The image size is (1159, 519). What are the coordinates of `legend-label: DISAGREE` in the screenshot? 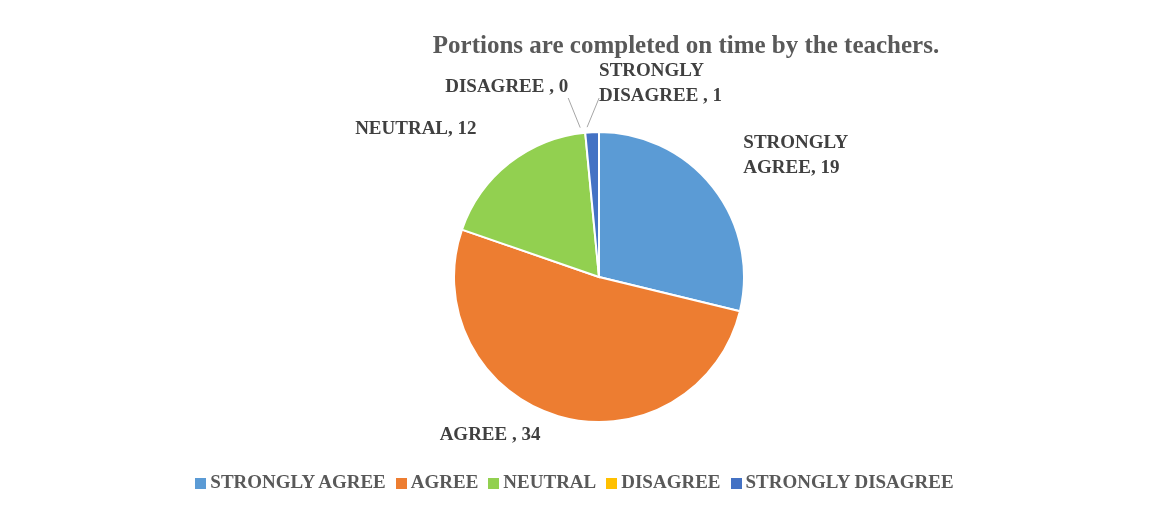 It's located at (671, 481).